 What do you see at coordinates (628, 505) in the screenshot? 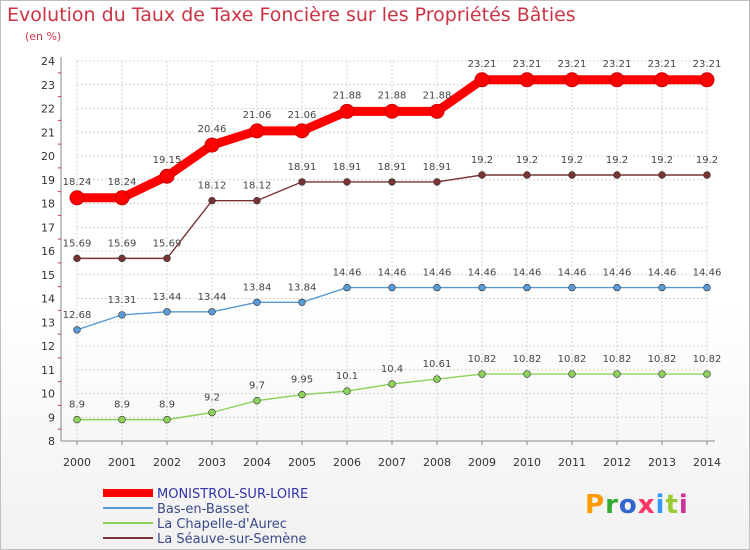
I see `logo-letter: o` at bounding box center [628, 505].